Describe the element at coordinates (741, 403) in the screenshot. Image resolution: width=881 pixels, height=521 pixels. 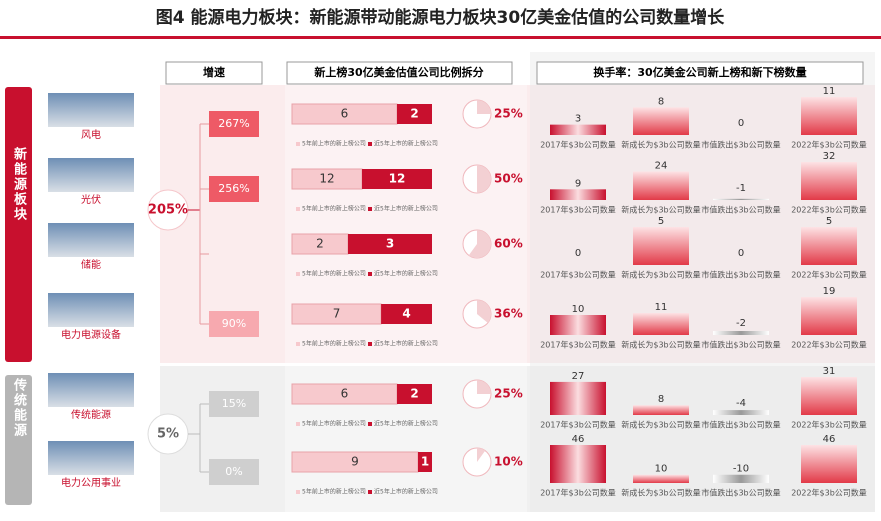
I see `turnover-value: -4` at that location.